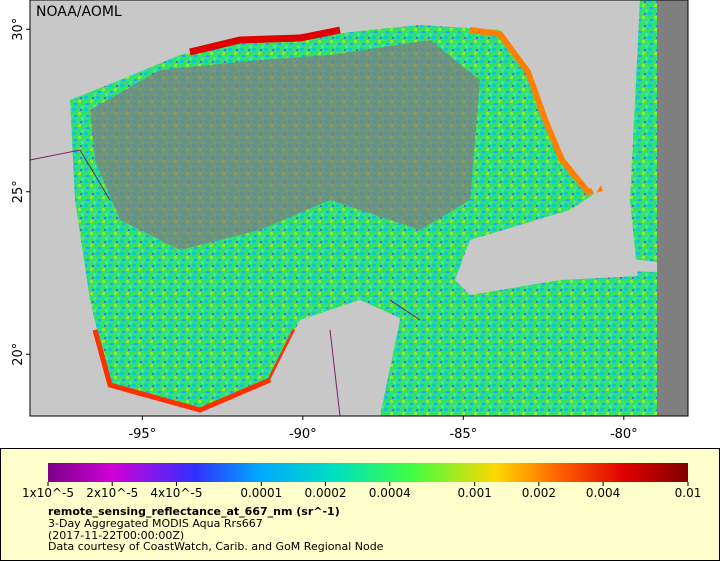 The height and width of the screenshot is (561, 720). Describe the element at coordinates (79, 12) in the screenshot. I see `map-title: NOAA/AOML` at that location.